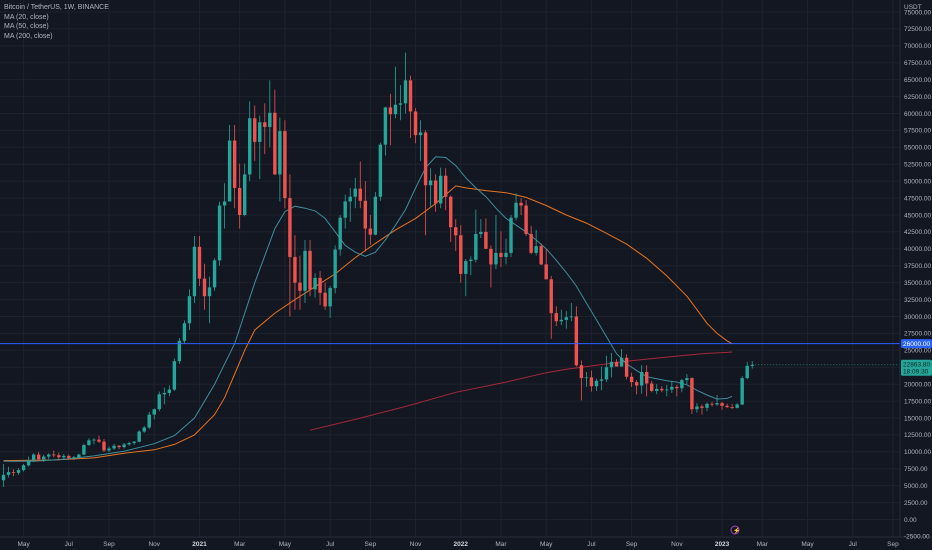 The height and width of the screenshot is (550, 932). Describe the element at coordinates (56, 7) in the screenshot. I see `symbol-title: Bitcoin / TetherUS, 1W, BINANCE` at that location.